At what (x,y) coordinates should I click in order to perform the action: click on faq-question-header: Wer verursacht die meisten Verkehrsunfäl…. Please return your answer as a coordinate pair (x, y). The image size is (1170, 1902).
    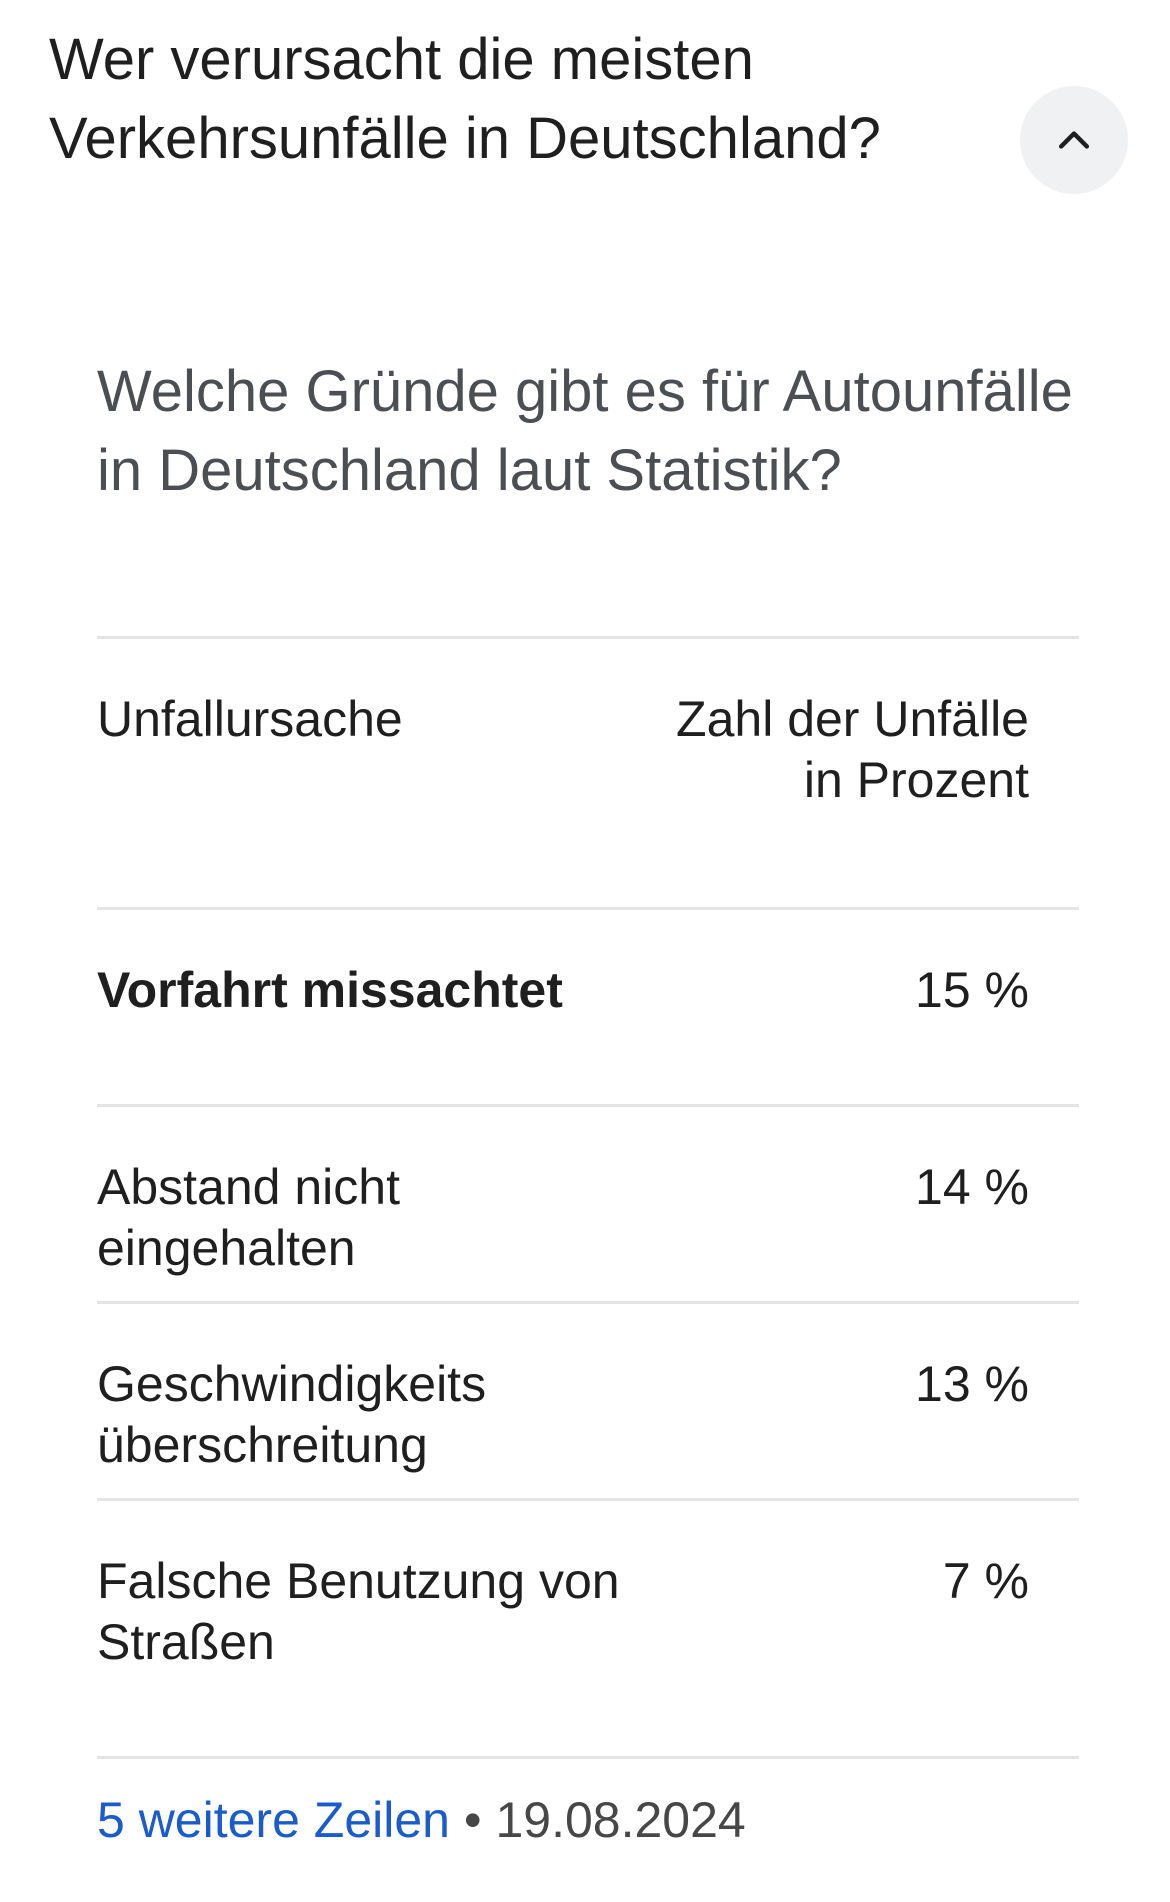
    Looking at the image, I should click on (529, 99).